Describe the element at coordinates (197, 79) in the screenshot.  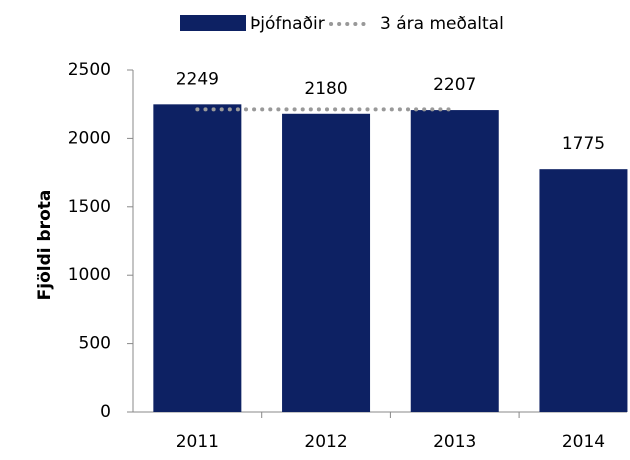
I see `data-label: 2249` at that location.